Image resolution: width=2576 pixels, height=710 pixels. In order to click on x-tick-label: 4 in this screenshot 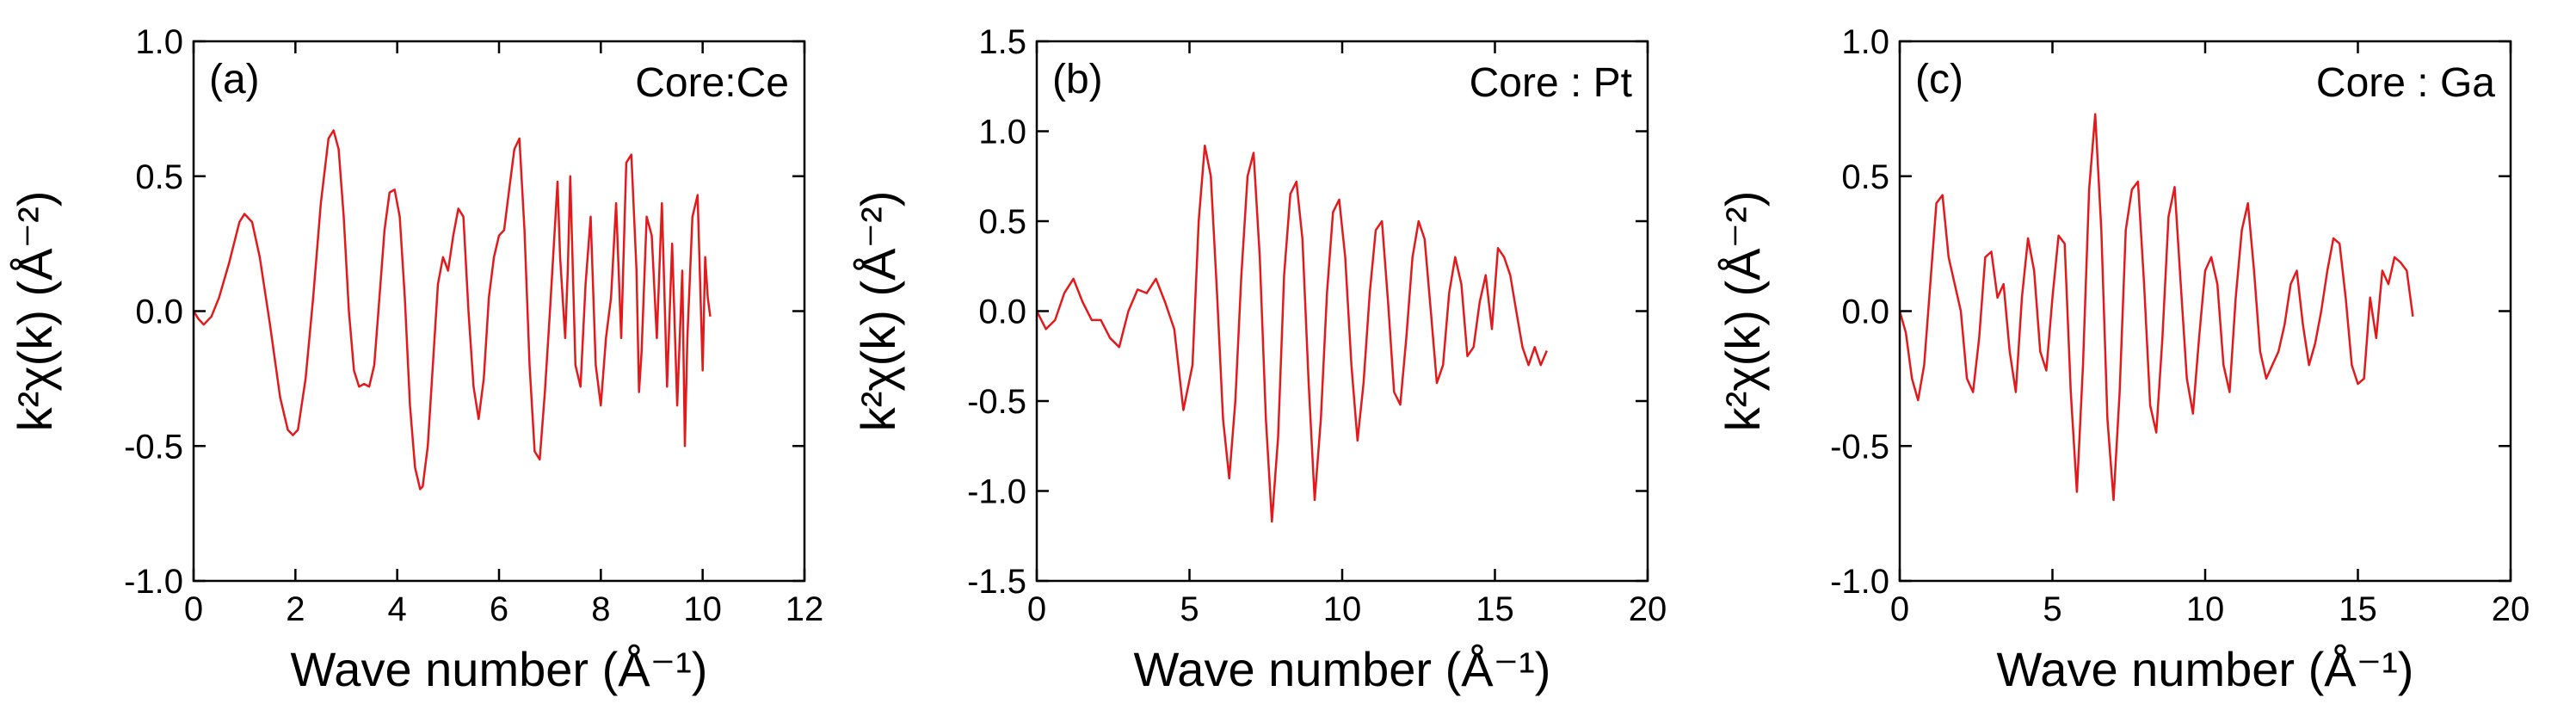, I will do `click(398, 609)`.